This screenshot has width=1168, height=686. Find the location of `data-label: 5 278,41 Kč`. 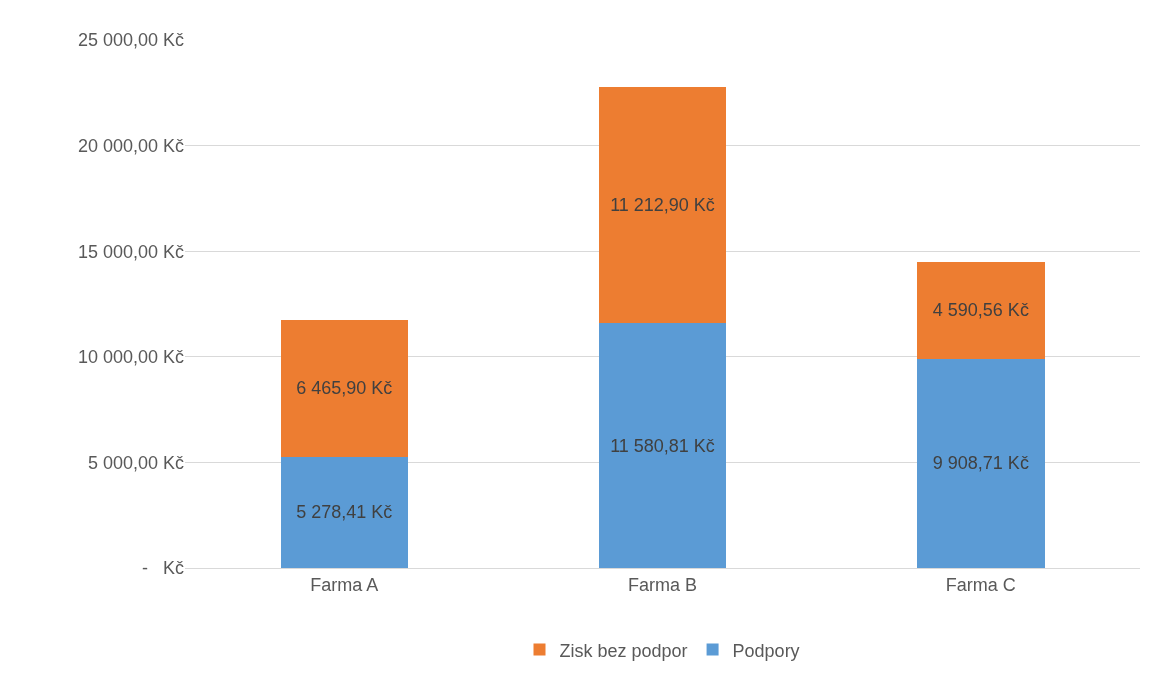

data-label: 5 278,41 Kč is located at coordinates (344, 512).